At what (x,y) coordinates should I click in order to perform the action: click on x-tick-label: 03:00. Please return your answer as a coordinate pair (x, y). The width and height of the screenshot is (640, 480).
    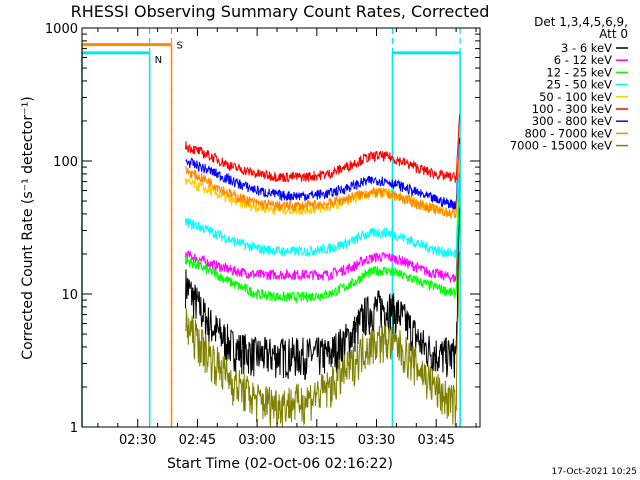
    Looking at the image, I should click on (256, 440).